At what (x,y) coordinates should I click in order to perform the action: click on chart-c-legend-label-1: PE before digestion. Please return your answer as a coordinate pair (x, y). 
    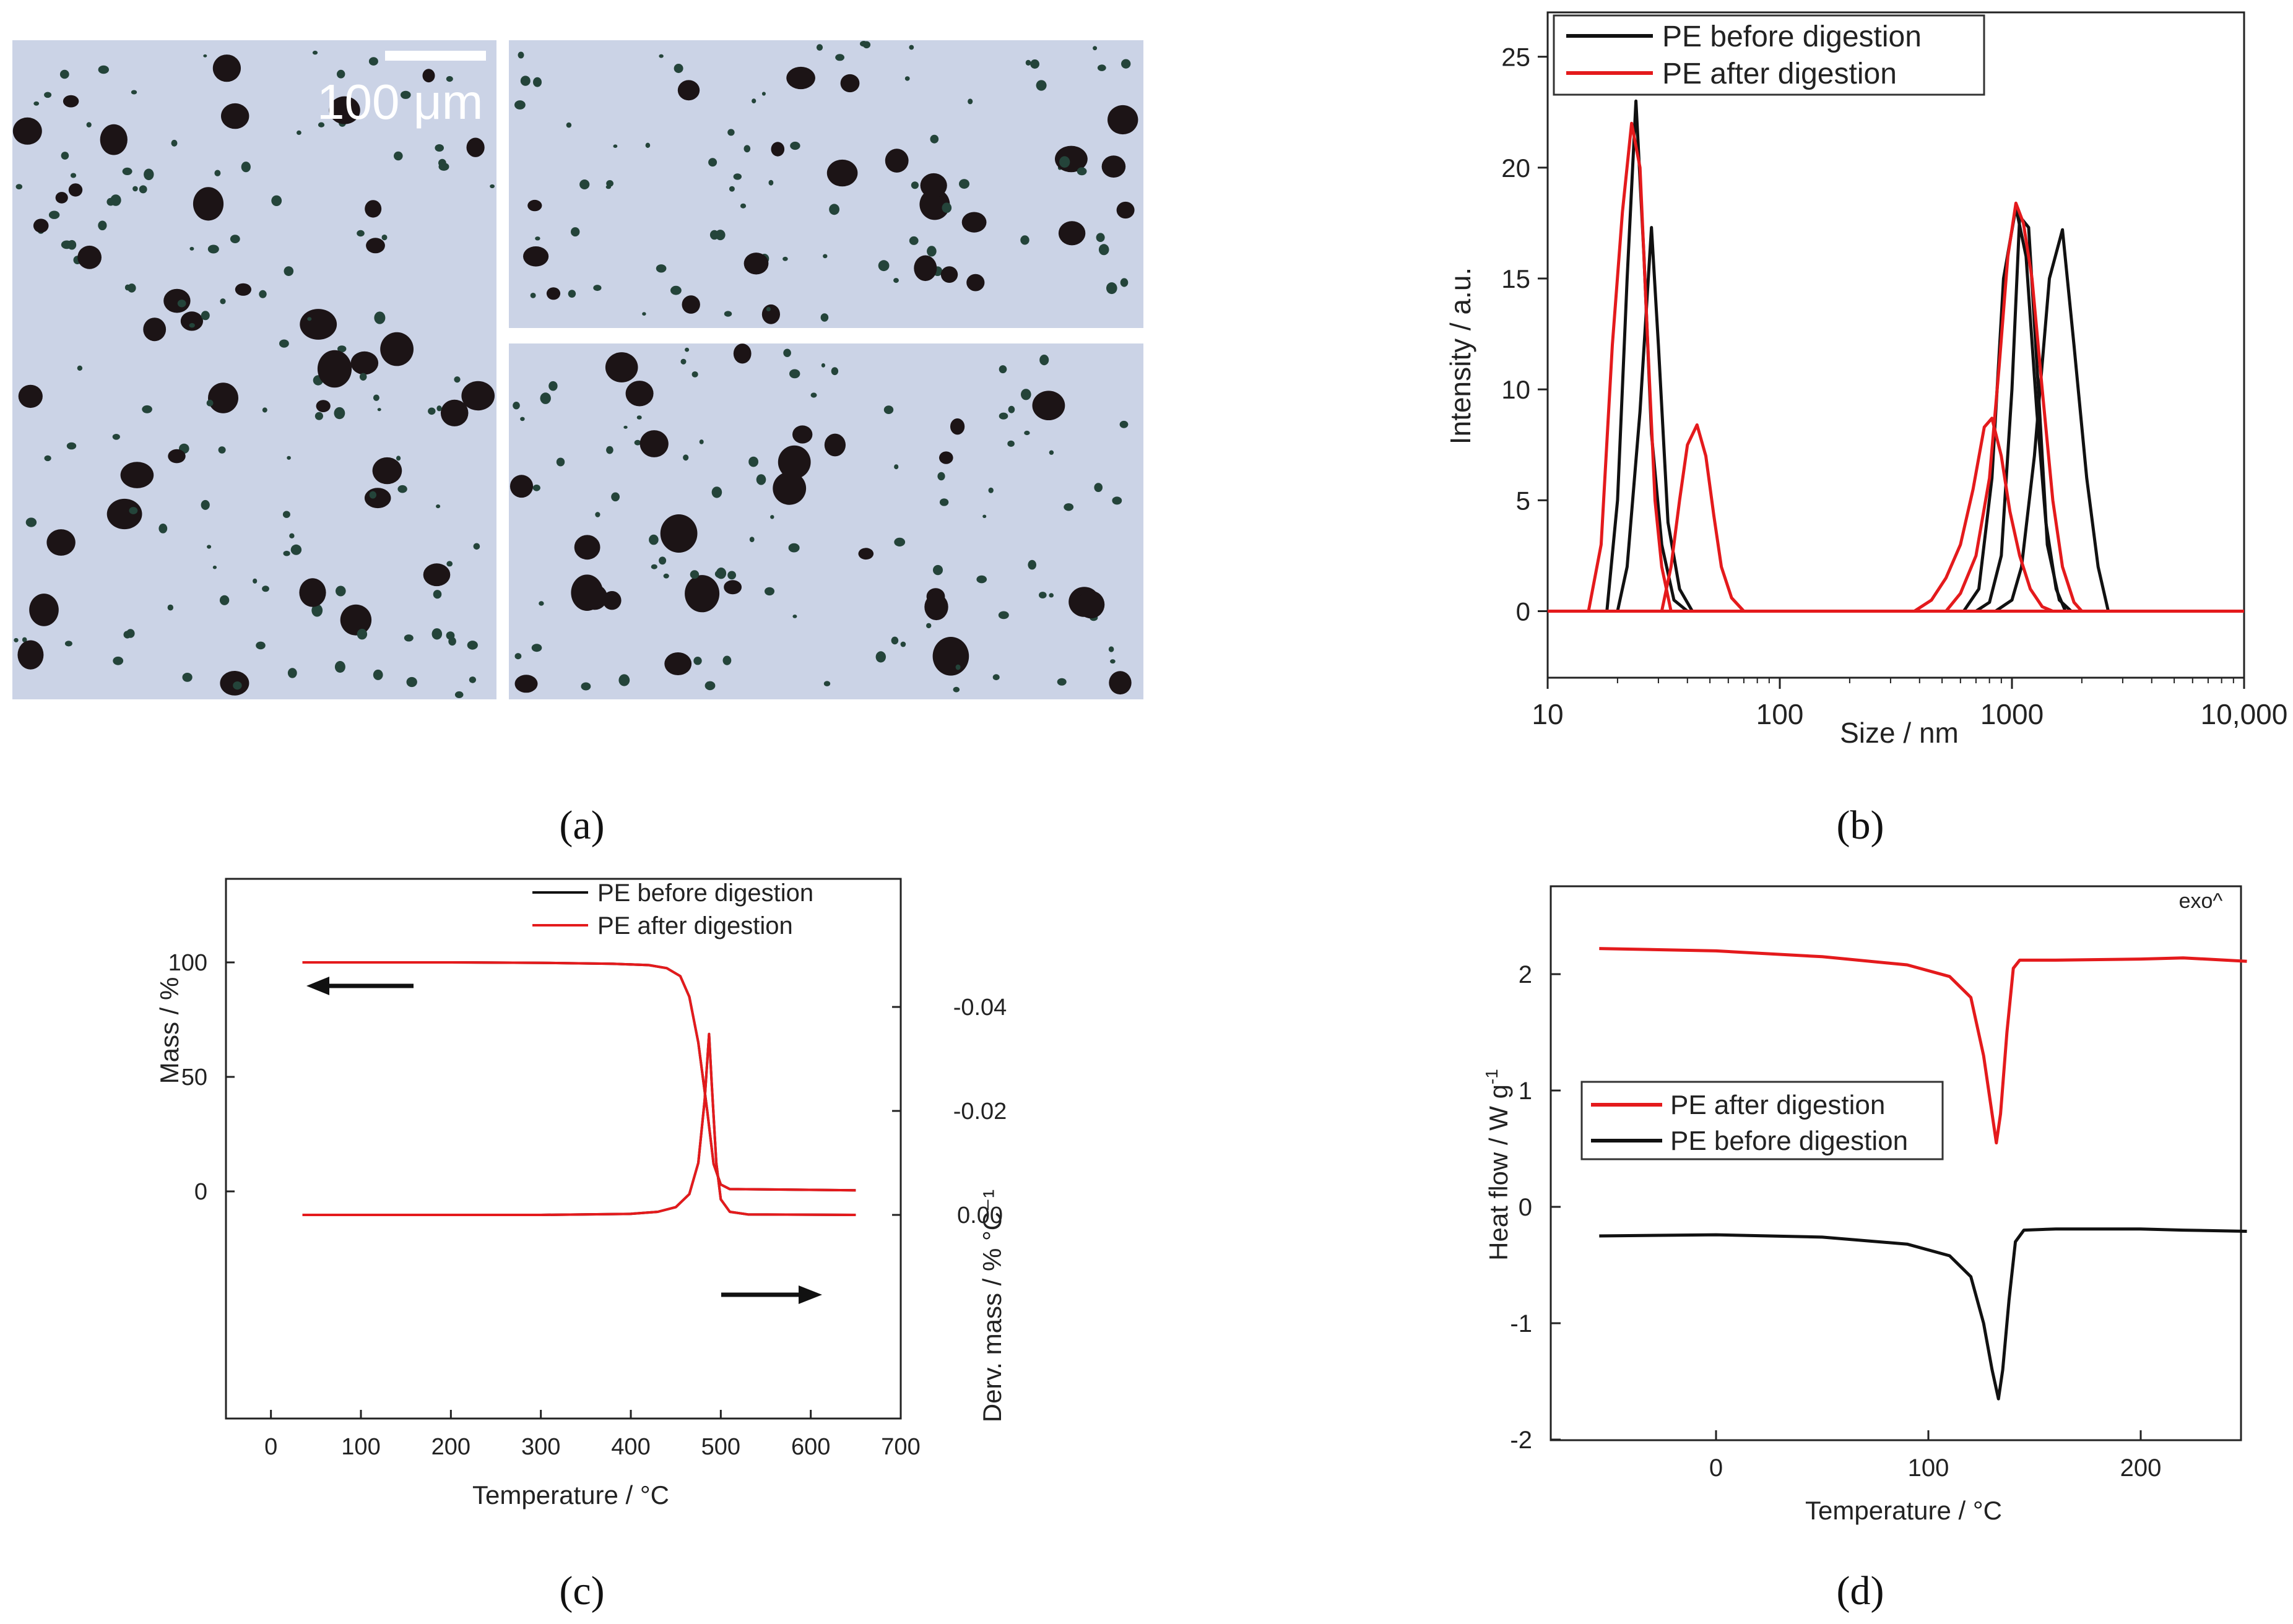
    Looking at the image, I should click on (705, 893).